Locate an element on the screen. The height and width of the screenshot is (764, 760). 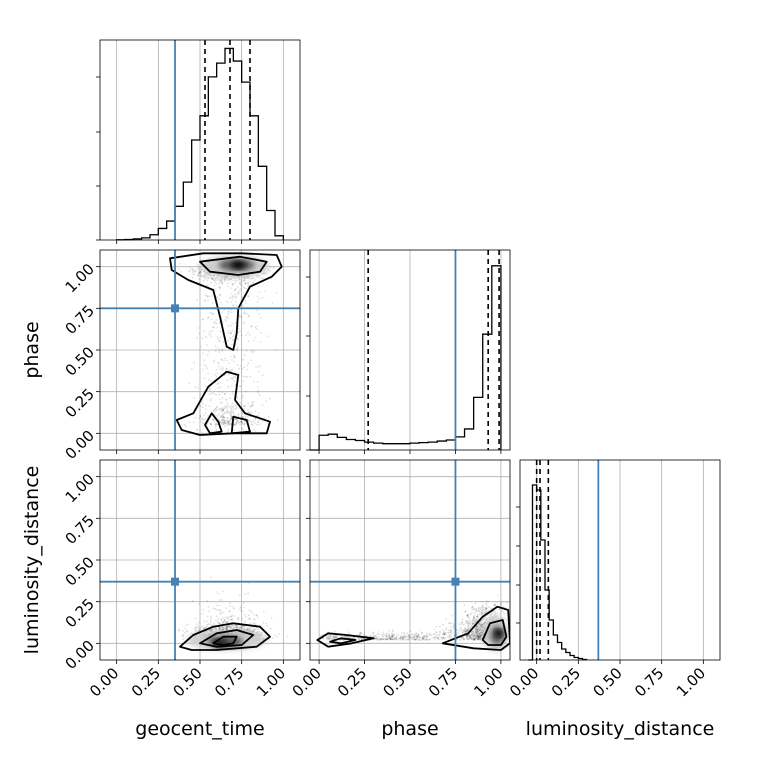
y-tick-label: 0.50 is located at coordinates (80, 571).